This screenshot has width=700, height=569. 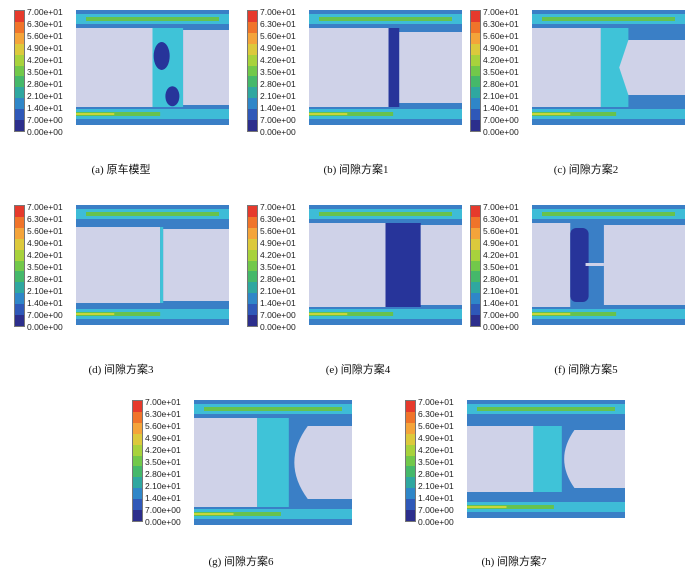 I want to click on velocity-contour-plot, so click(x=385, y=265).